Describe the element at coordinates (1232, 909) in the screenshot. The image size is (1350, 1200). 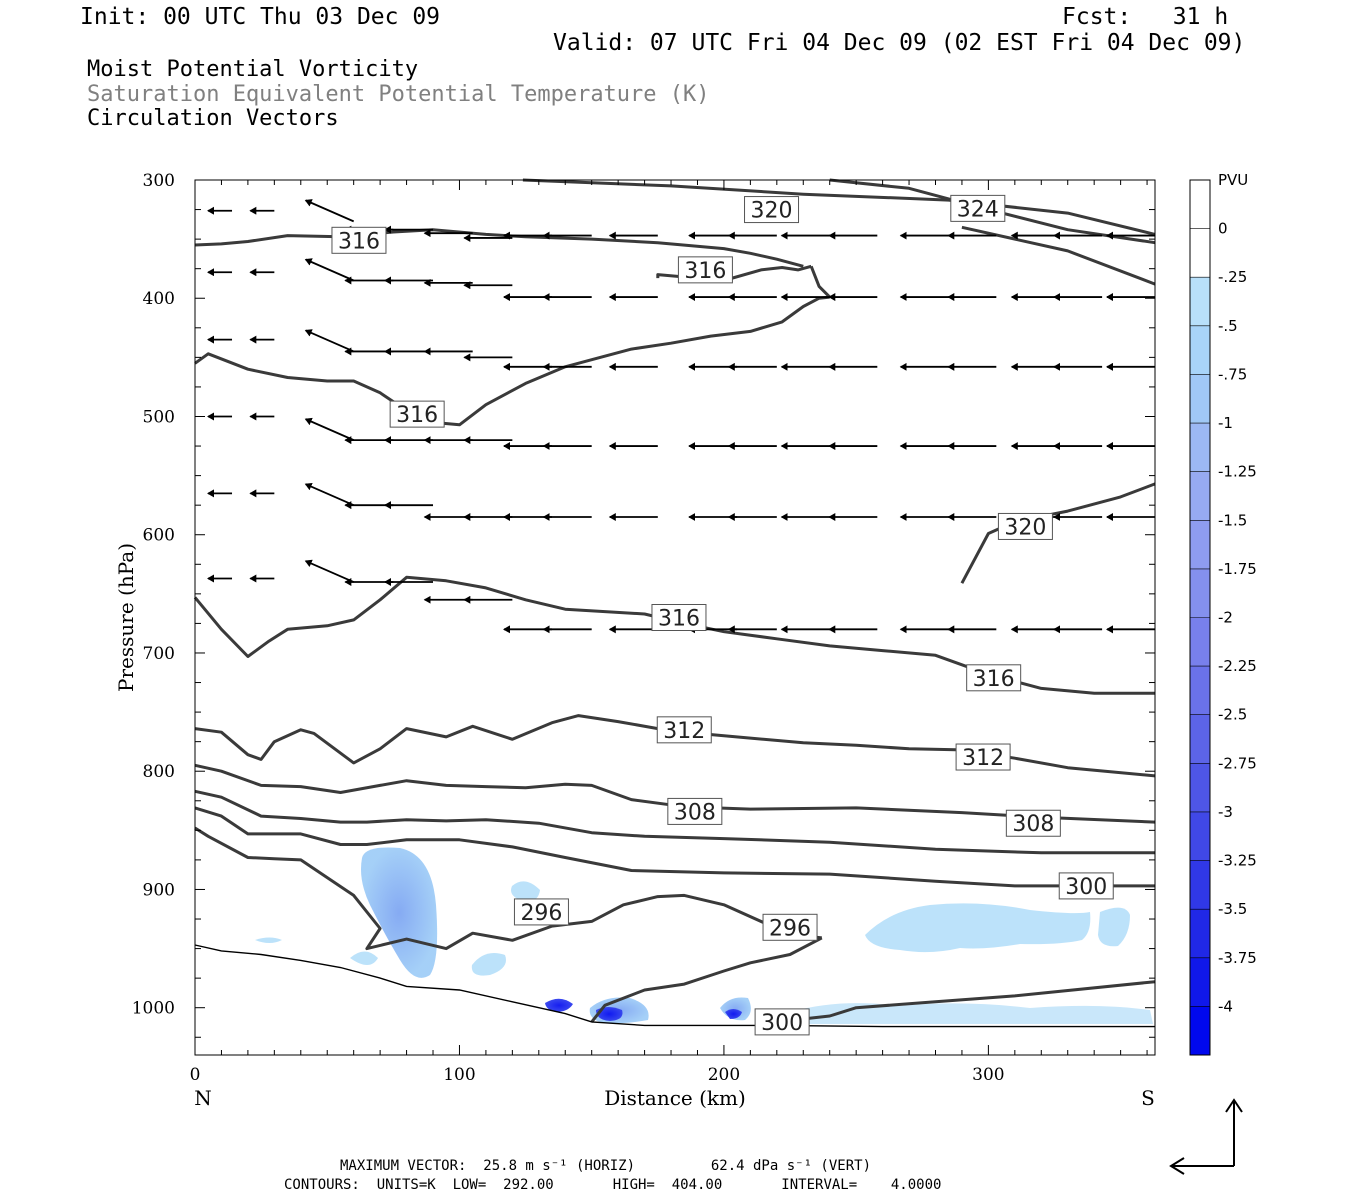
I see `colorbar-label: -3.5` at that location.